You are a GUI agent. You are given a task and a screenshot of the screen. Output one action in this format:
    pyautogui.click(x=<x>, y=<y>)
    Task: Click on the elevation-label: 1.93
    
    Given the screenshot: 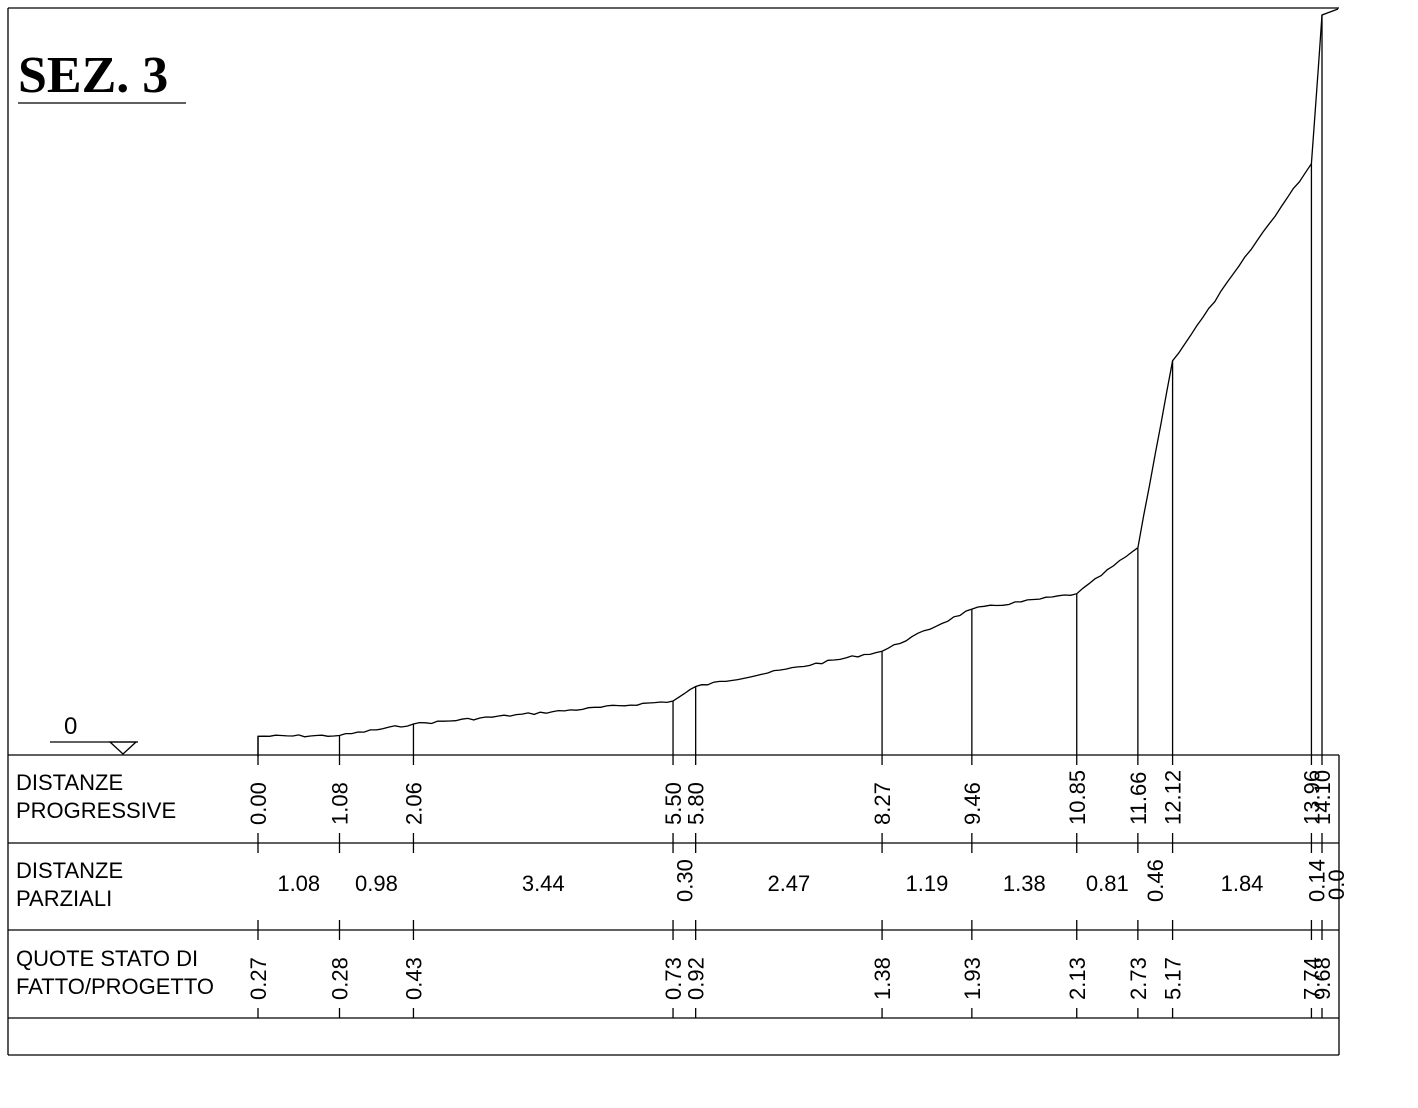 What is the action you would take?
    pyautogui.click(x=972, y=978)
    